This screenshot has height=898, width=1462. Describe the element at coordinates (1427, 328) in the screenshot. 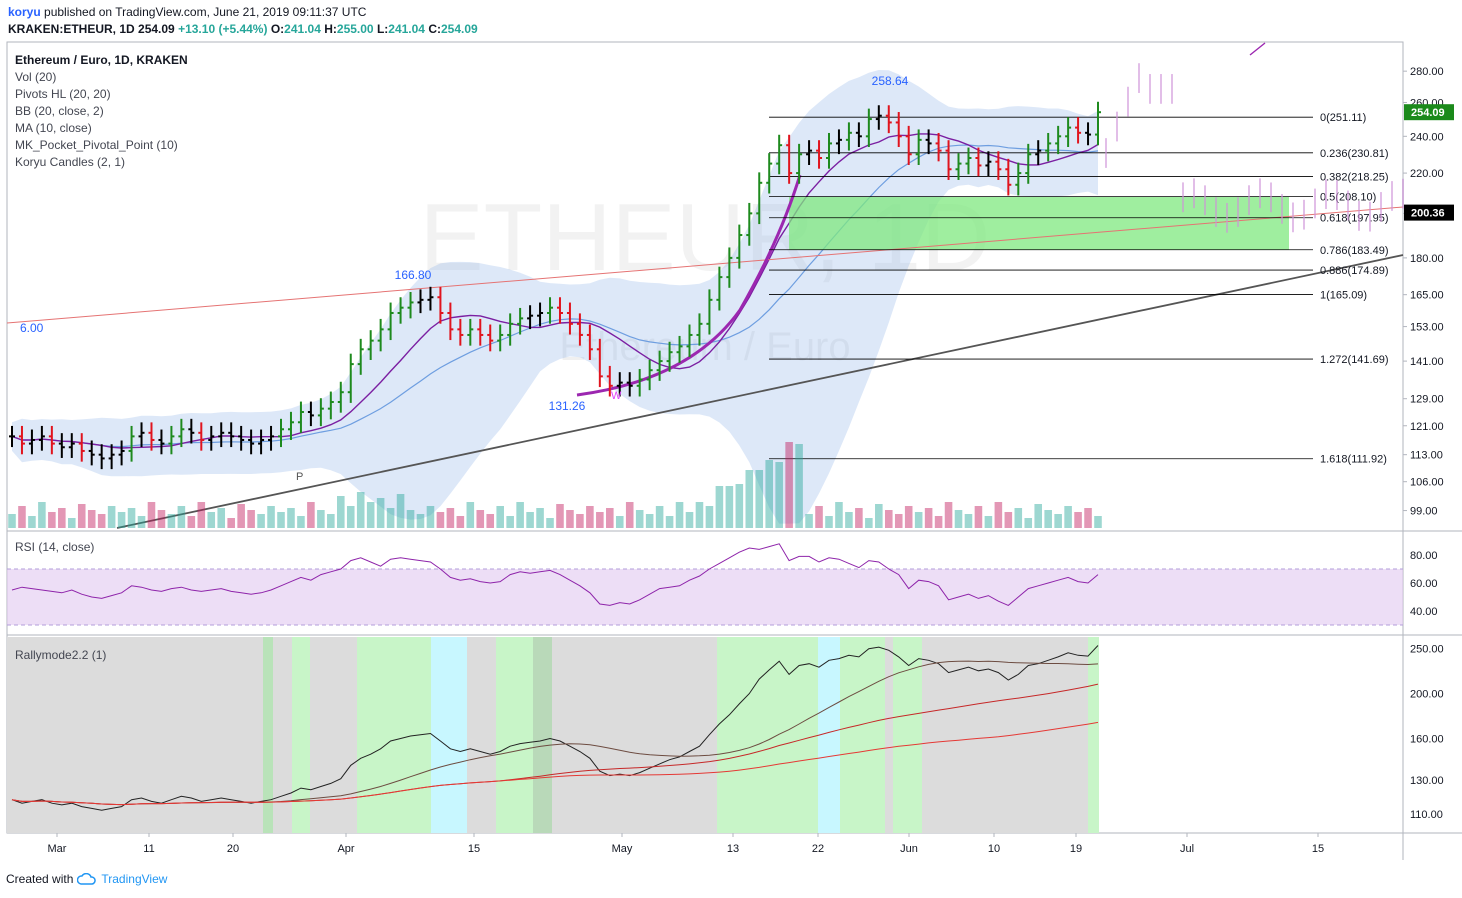

I see `price-tick-label: 153.00` at that location.